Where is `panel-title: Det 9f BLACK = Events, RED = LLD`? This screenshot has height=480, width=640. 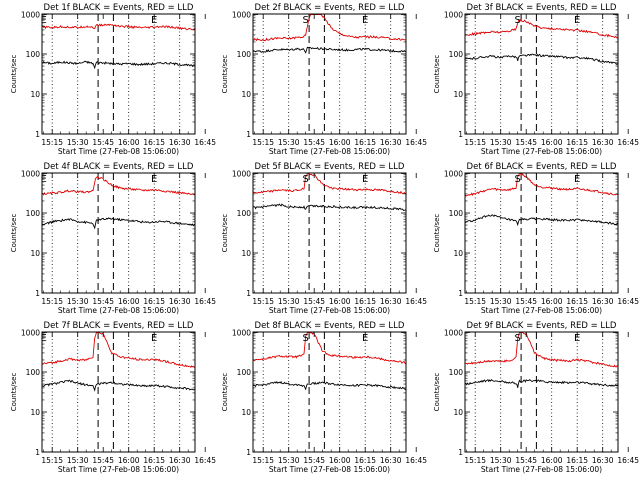 panel-title: Det 9f BLACK = Events, RED = LLD is located at coordinates (542, 326).